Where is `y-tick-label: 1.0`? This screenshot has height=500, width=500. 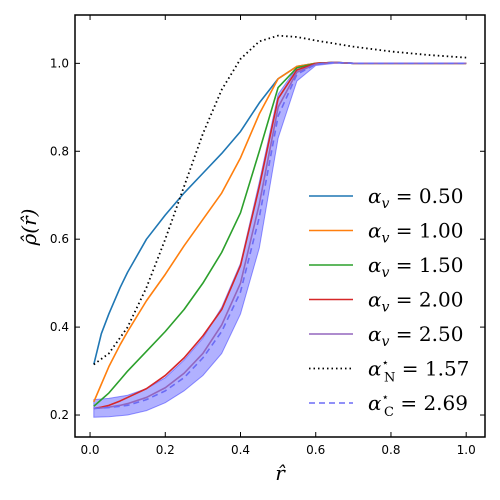
y-tick-label: 1.0 is located at coordinates (59, 63).